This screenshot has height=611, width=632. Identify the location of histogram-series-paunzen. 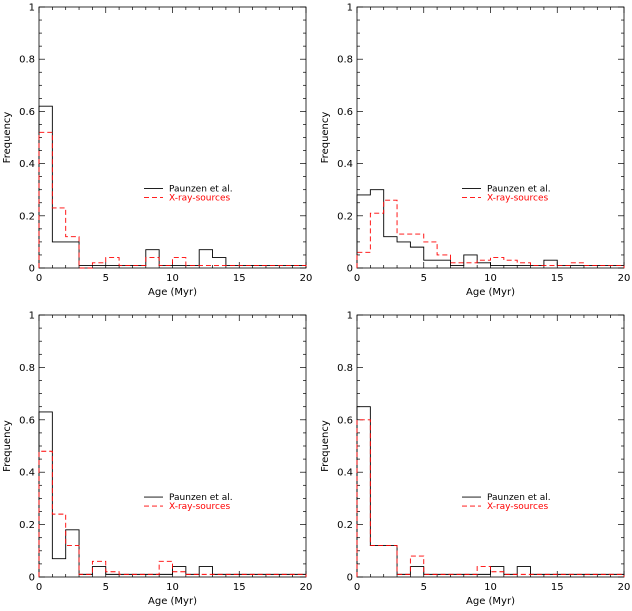
(490, 228).